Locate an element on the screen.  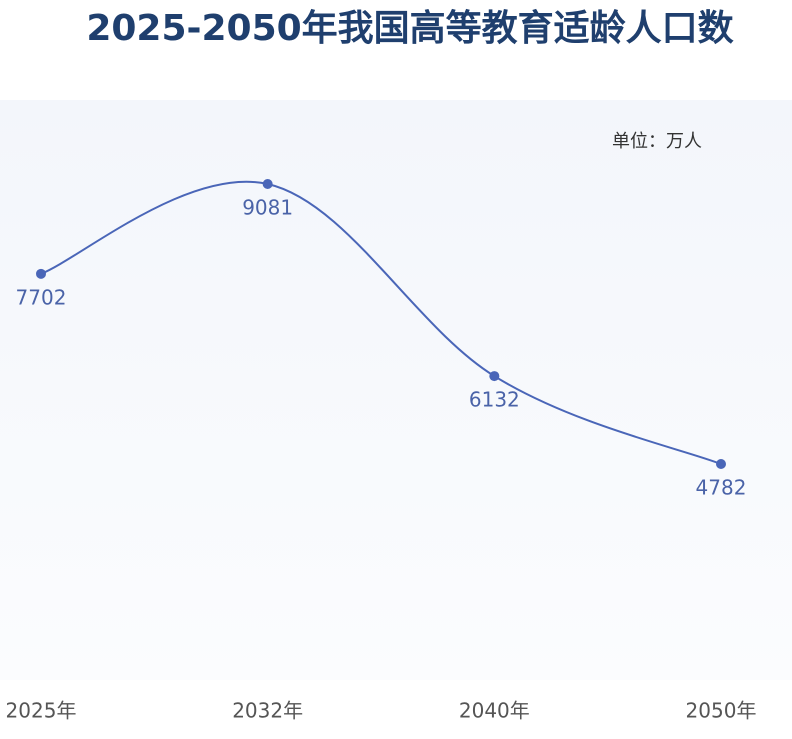
unit-label: 单位：万人 is located at coordinates (657, 141).